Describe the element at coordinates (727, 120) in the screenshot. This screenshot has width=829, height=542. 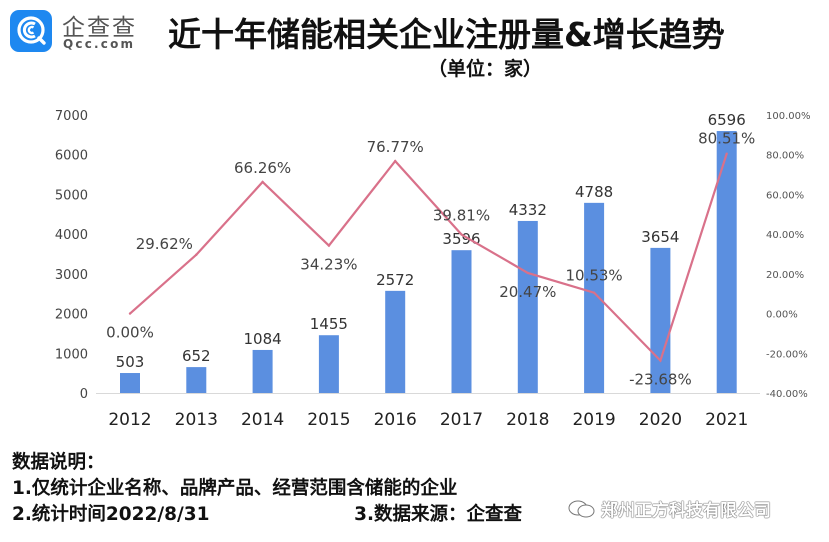
I see `bar-value-label: 6596` at that location.